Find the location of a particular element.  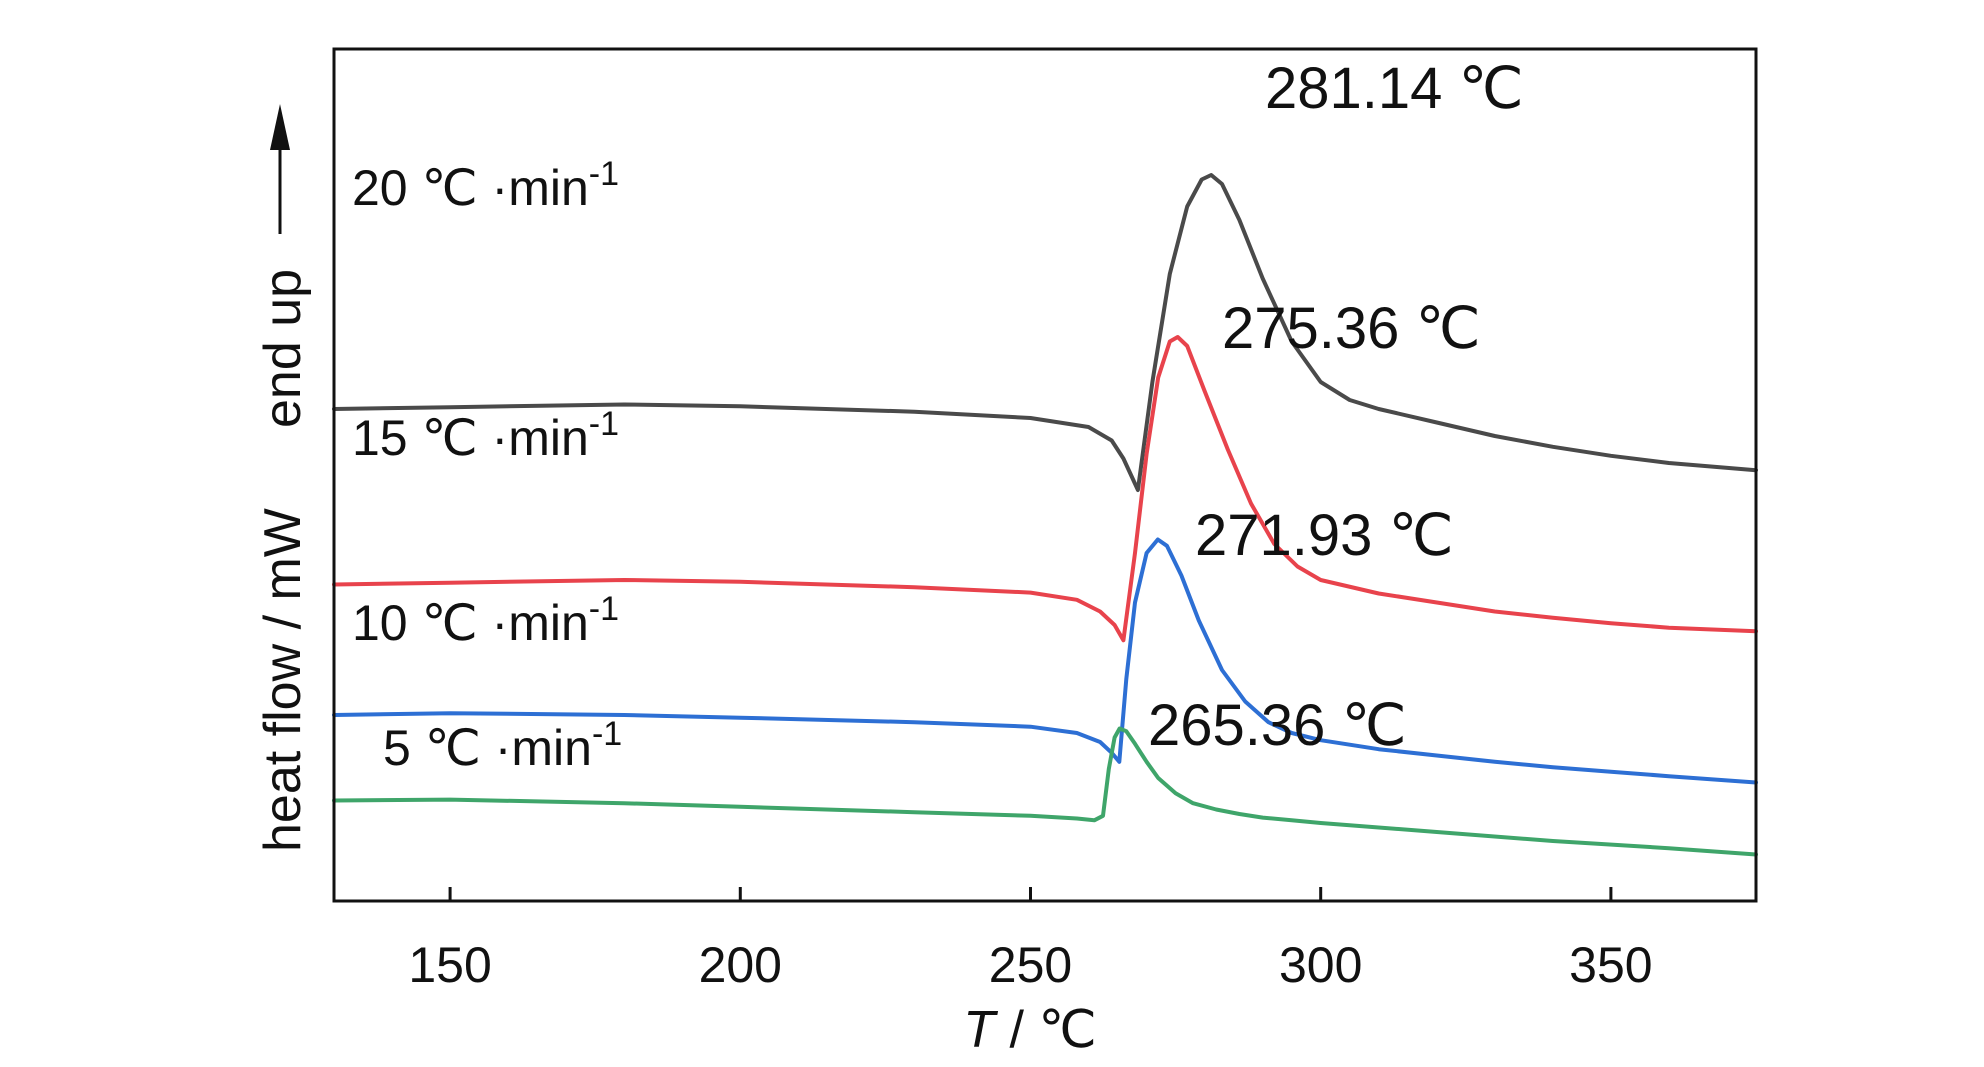

x-axis-title: T / ℃ is located at coordinates (1030, 1030).